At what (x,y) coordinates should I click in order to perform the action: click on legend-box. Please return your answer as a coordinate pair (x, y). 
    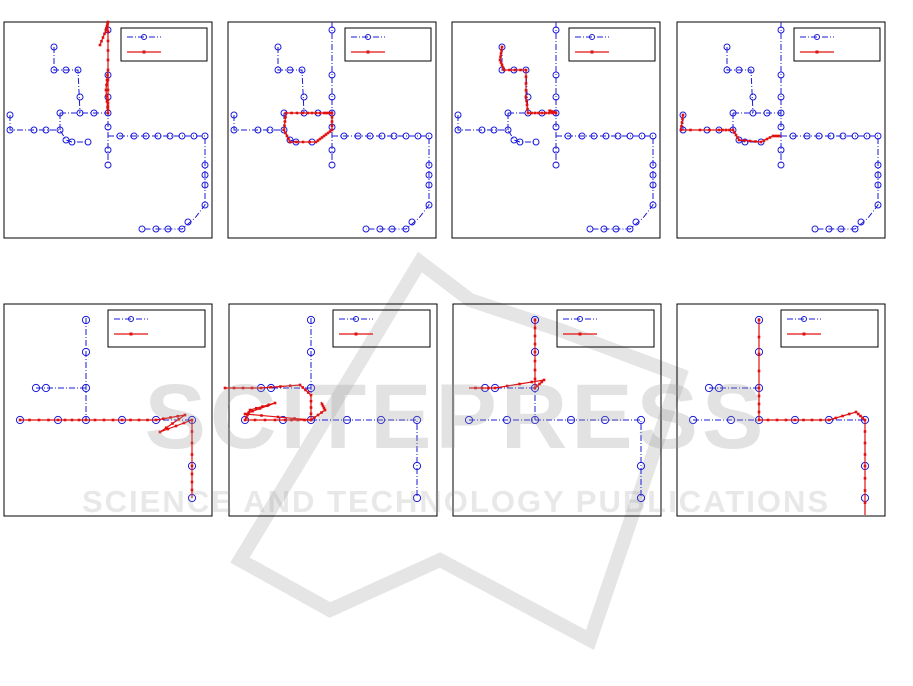
    Looking at the image, I should click on (388, 44).